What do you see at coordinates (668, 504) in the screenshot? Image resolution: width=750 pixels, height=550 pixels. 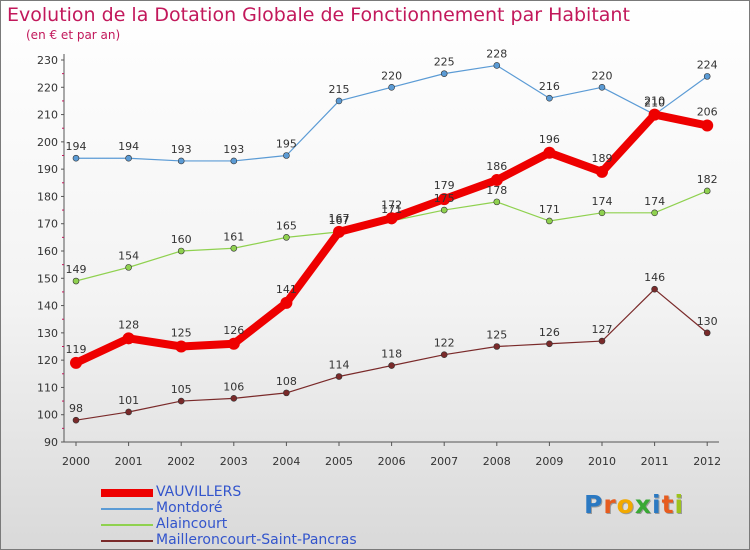 I see `logo-letter: t` at bounding box center [668, 504].